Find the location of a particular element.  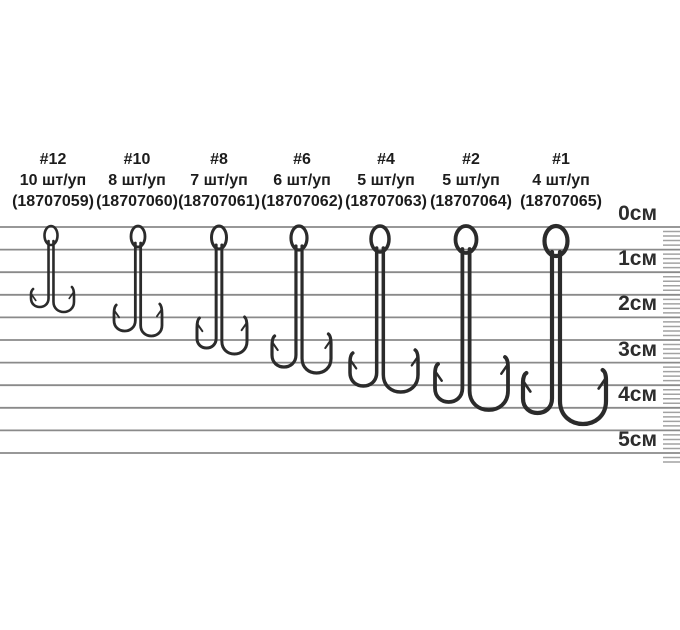

product-code-label: (18707061) is located at coordinates (219, 201).